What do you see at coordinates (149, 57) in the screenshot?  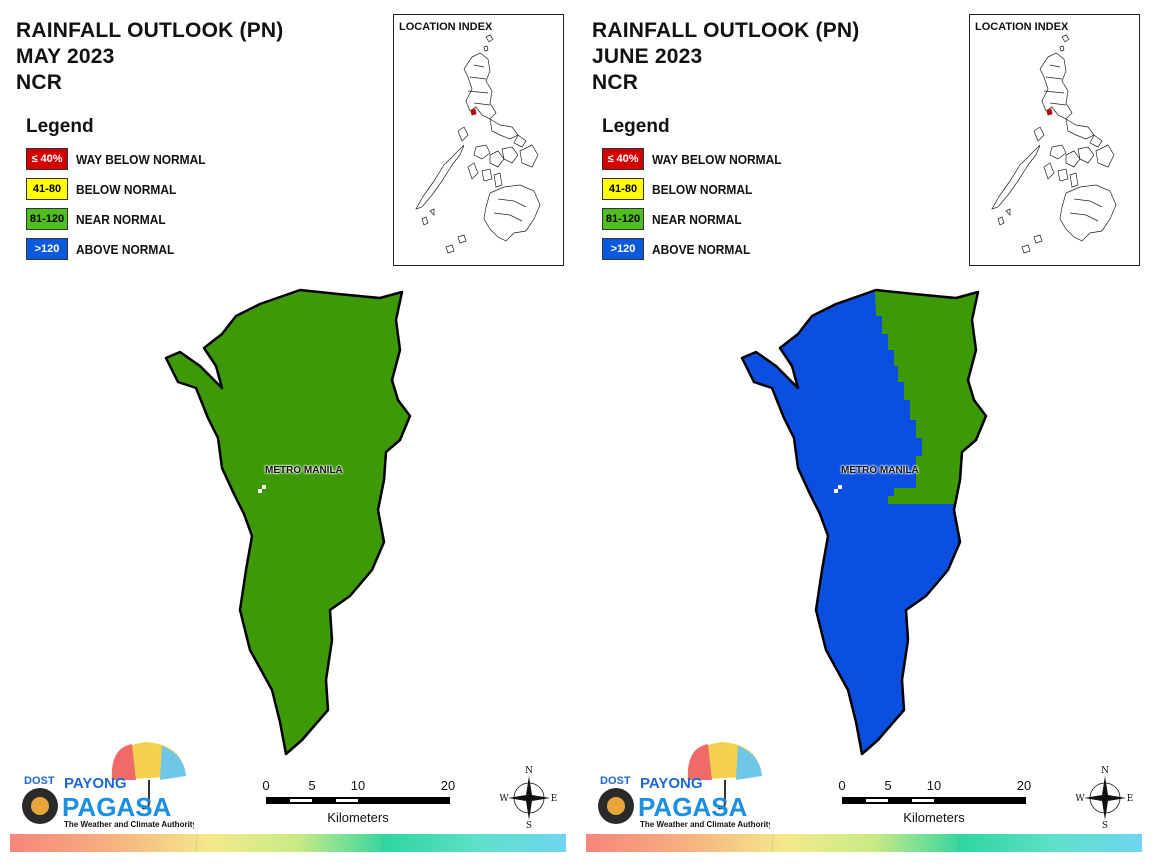 I see `map-title: RAINFALL OUTLOOK (PN) MAY 2023 NCR` at bounding box center [149, 57].